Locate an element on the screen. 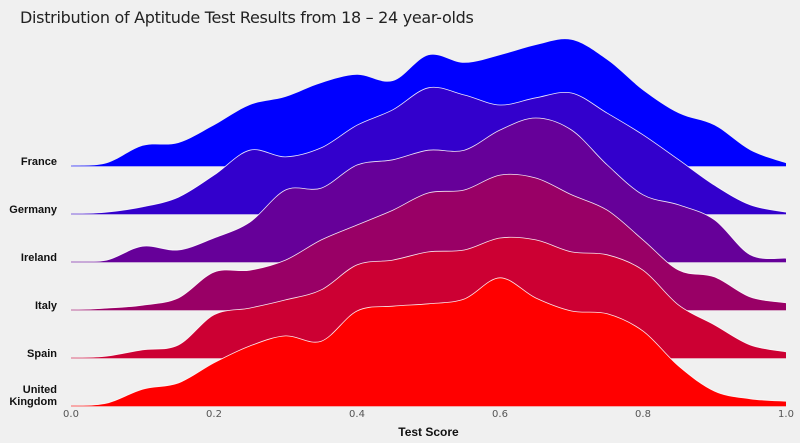  x-tick-label: 0.8 is located at coordinates (643, 414).